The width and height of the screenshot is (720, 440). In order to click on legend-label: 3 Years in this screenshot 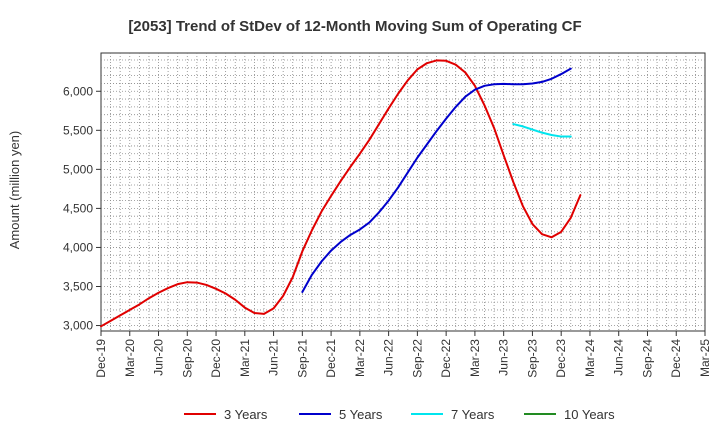, I will do `click(246, 414)`.